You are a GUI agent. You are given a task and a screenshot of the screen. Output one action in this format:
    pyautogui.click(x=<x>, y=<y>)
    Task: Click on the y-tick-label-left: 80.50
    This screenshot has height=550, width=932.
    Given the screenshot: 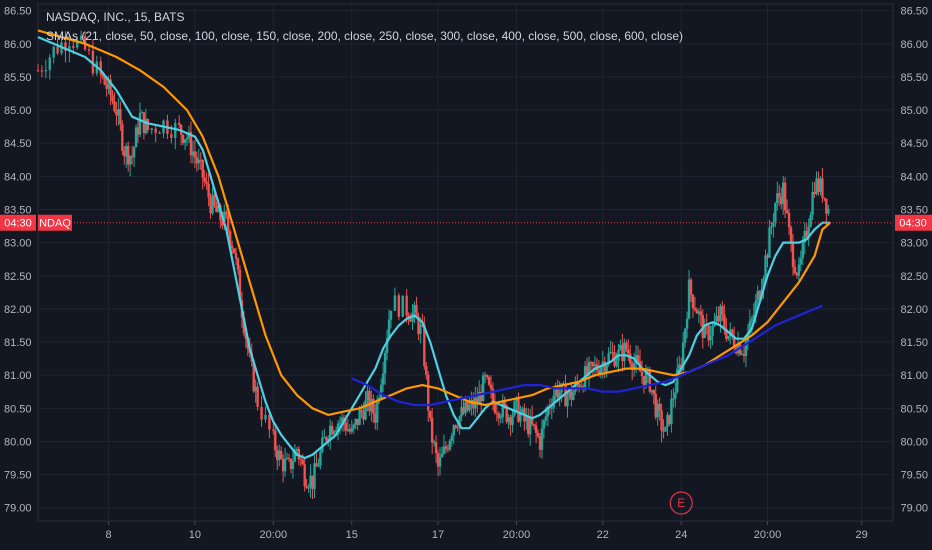 What is the action you would take?
    pyautogui.click(x=18, y=409)
    